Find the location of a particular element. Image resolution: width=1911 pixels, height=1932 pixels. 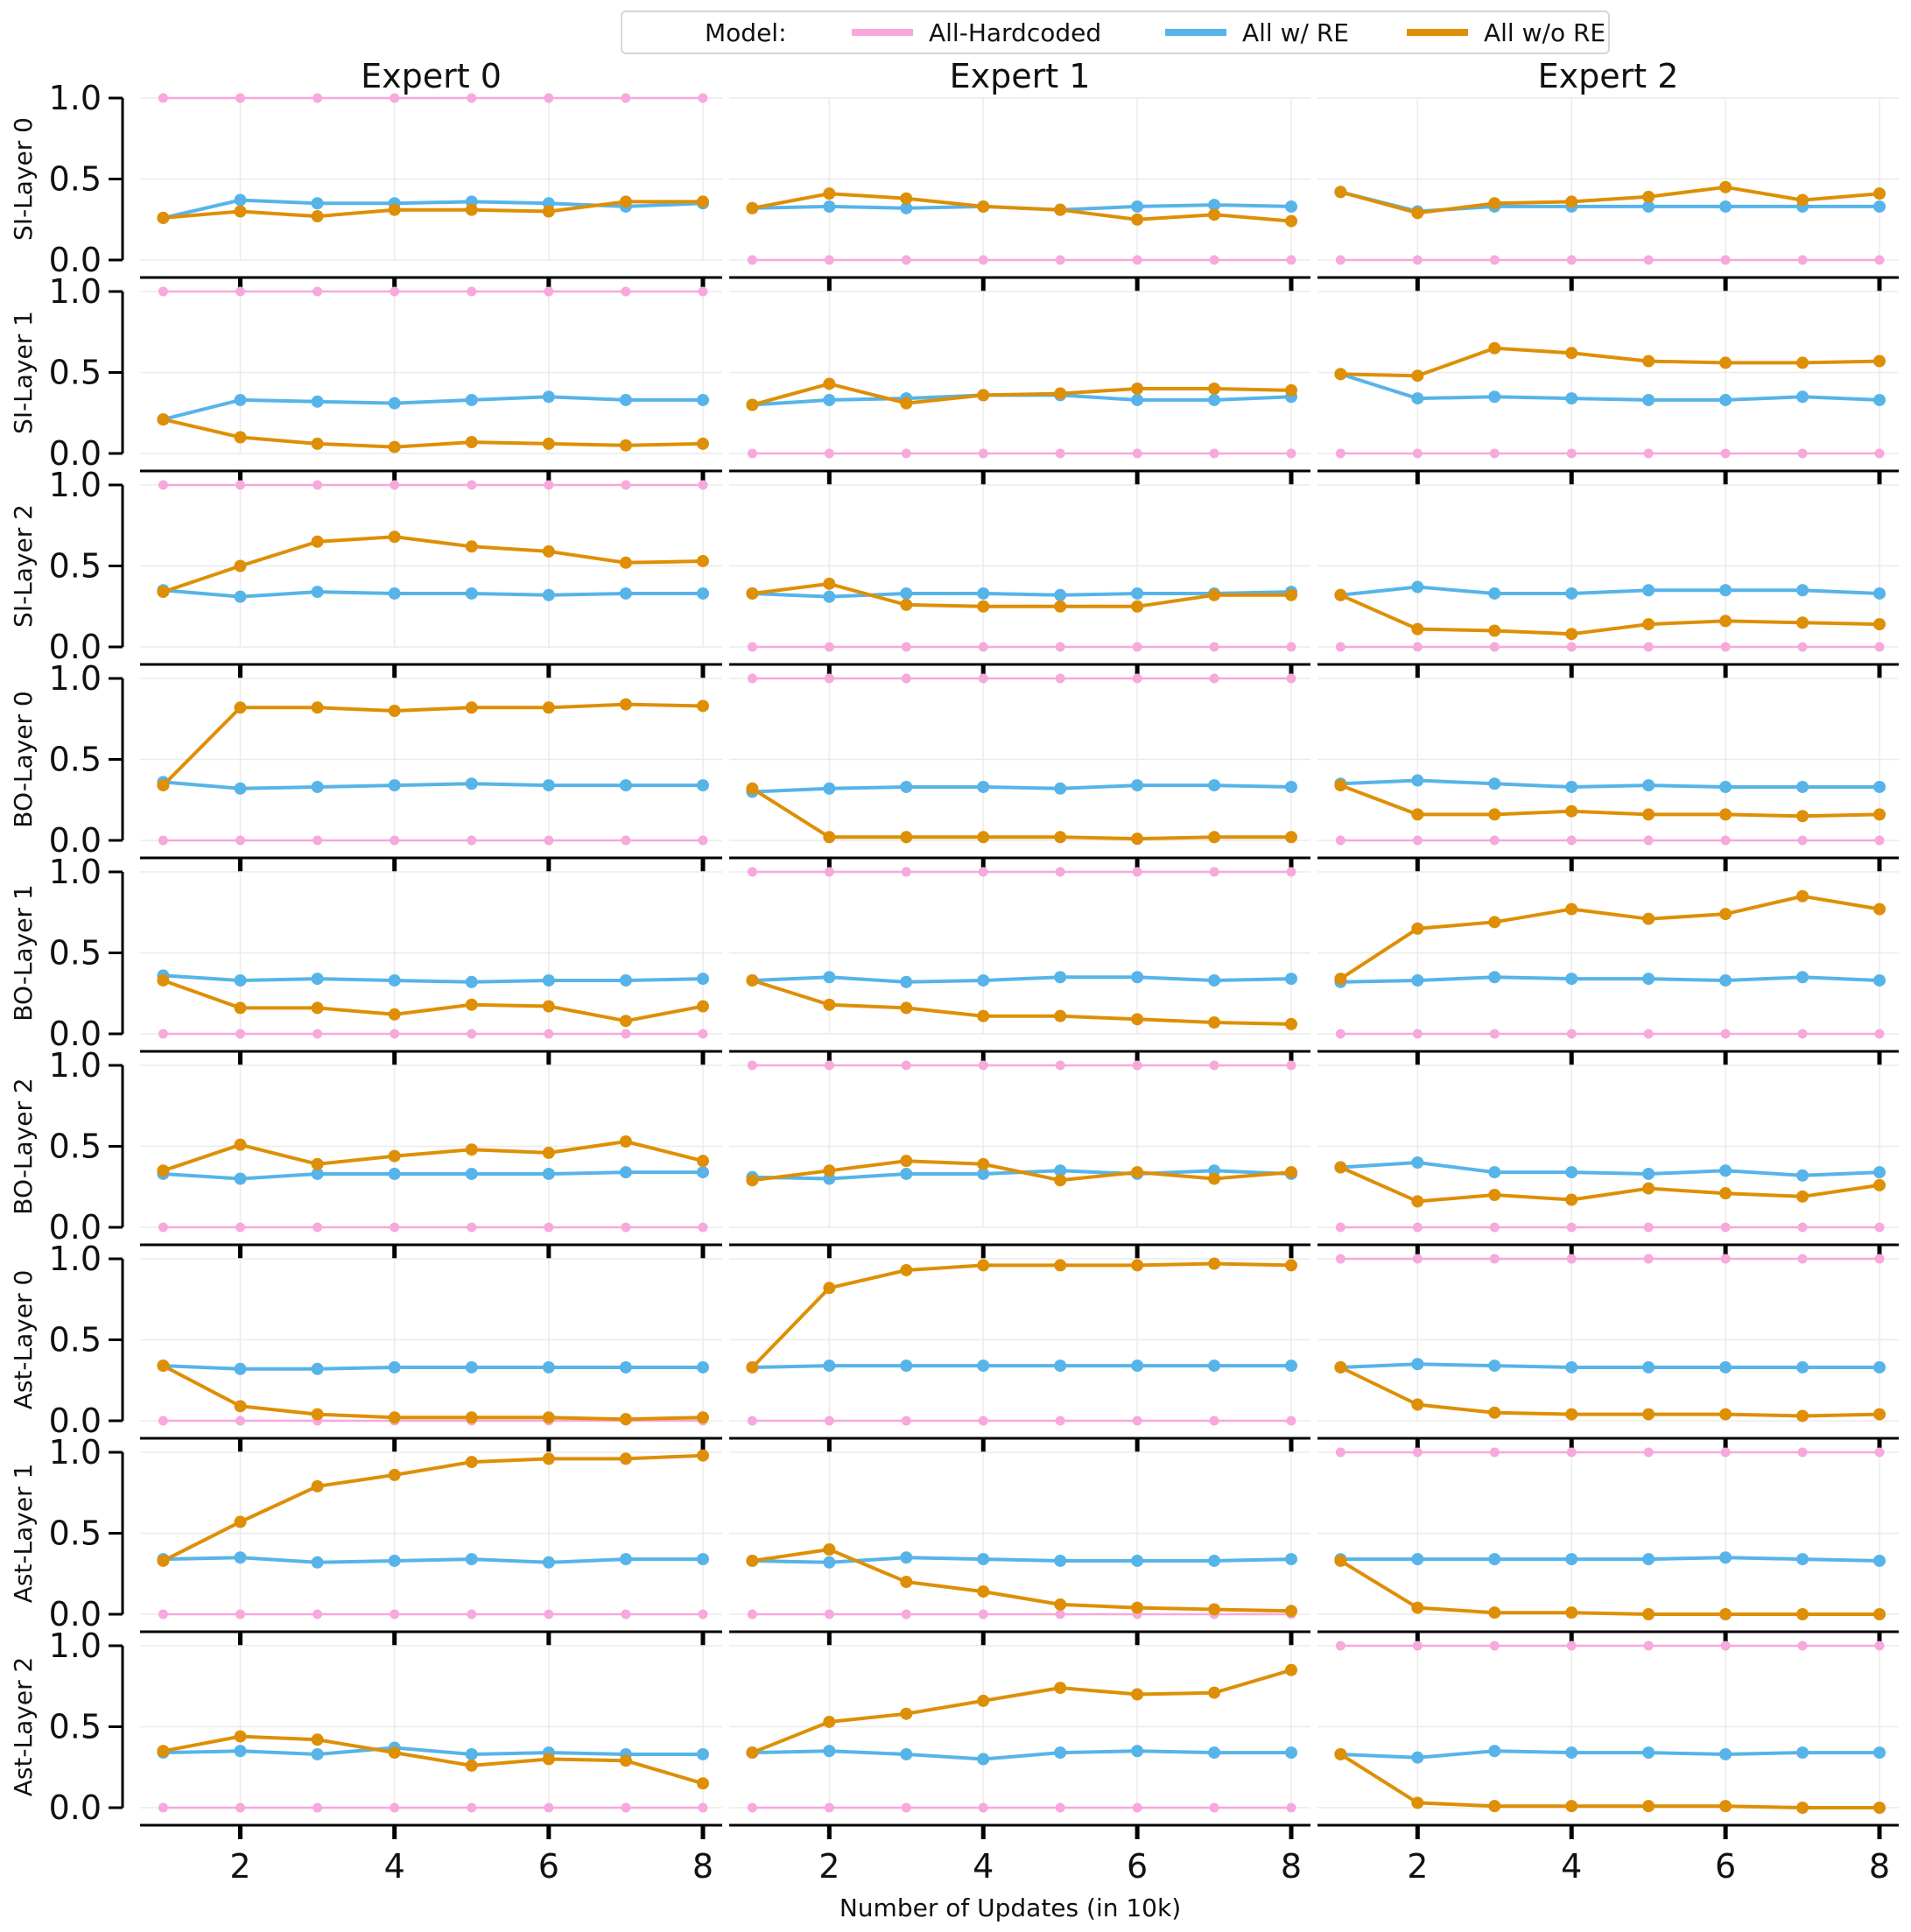

point-all-w-o-re-ast-layer-0-expert-1-x7 is located at coordinates (1214, 1264).